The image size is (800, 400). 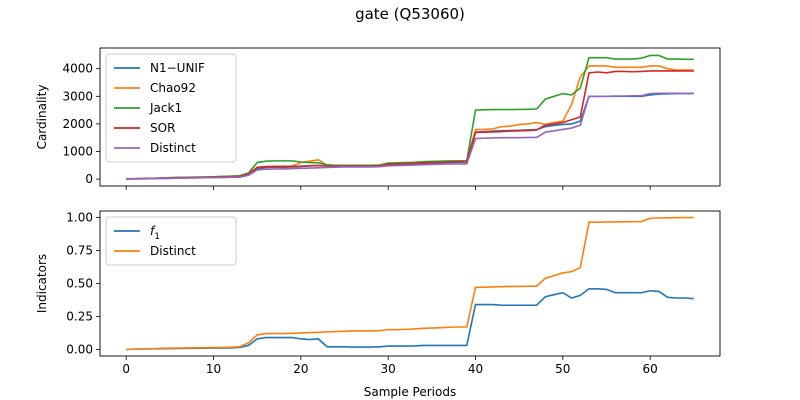 What do you see at coordinates (300, 369) in the screenshot?
I see `x-tick-label: 20` at bounding box center [300, 369].